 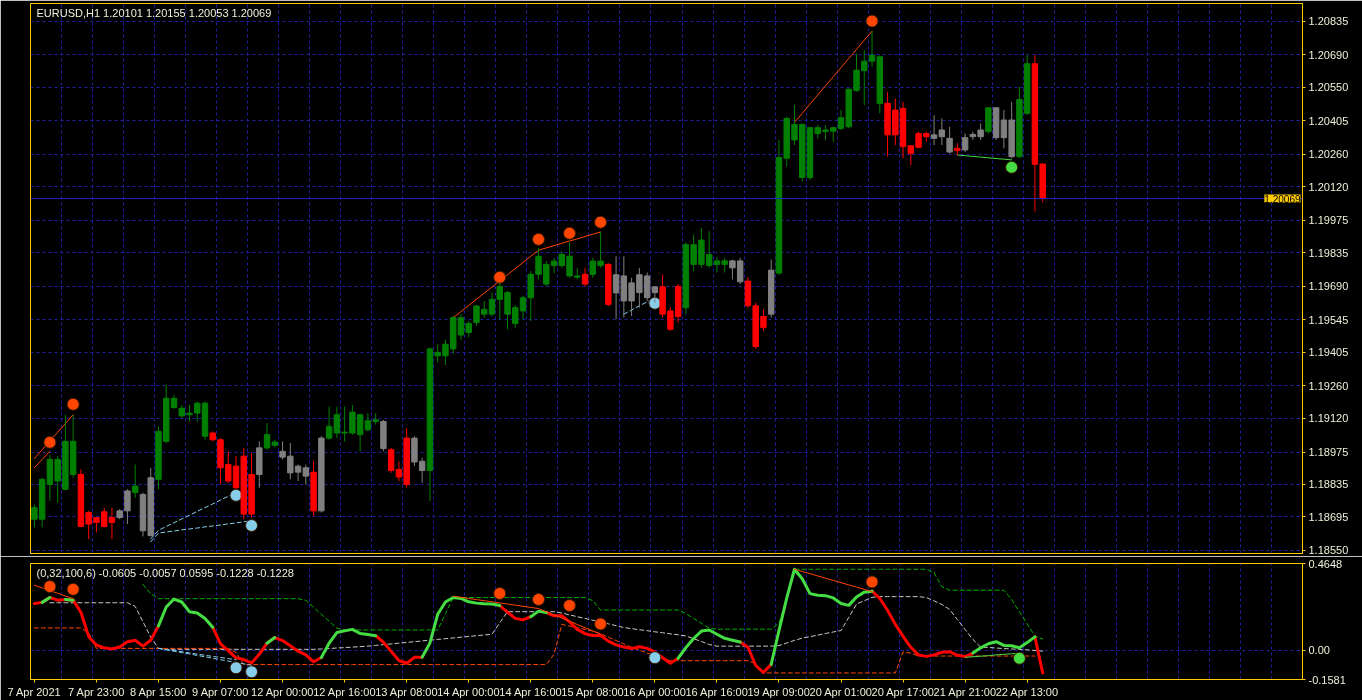 What do you see at coordinates (282, 691) in the screenshot?
I see `x-tick-label: 12 Apr 00:00` at bounding box center [282, 691].